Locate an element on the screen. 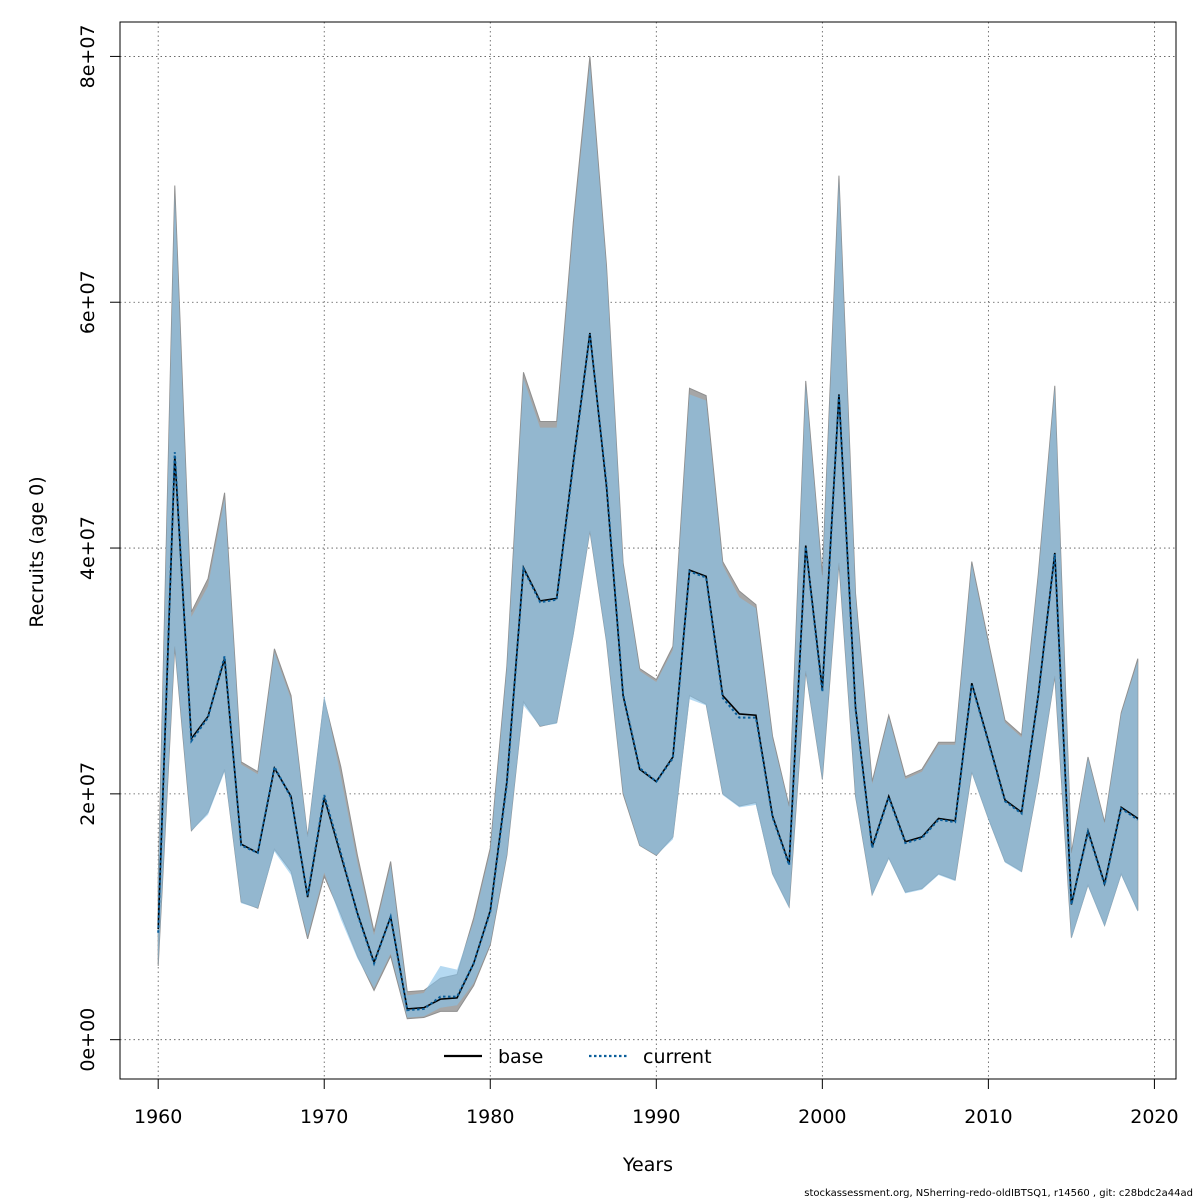  y-axis-title: Recruits (age 0) is located at coordinates (37, 551).